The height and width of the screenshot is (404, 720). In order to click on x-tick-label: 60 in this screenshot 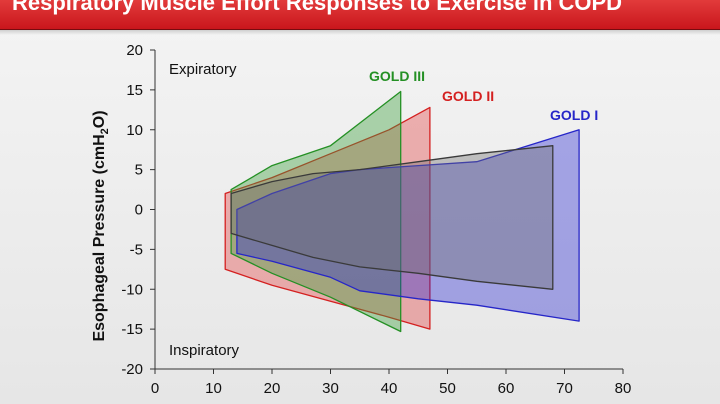, I will do `click(506, 388)`.